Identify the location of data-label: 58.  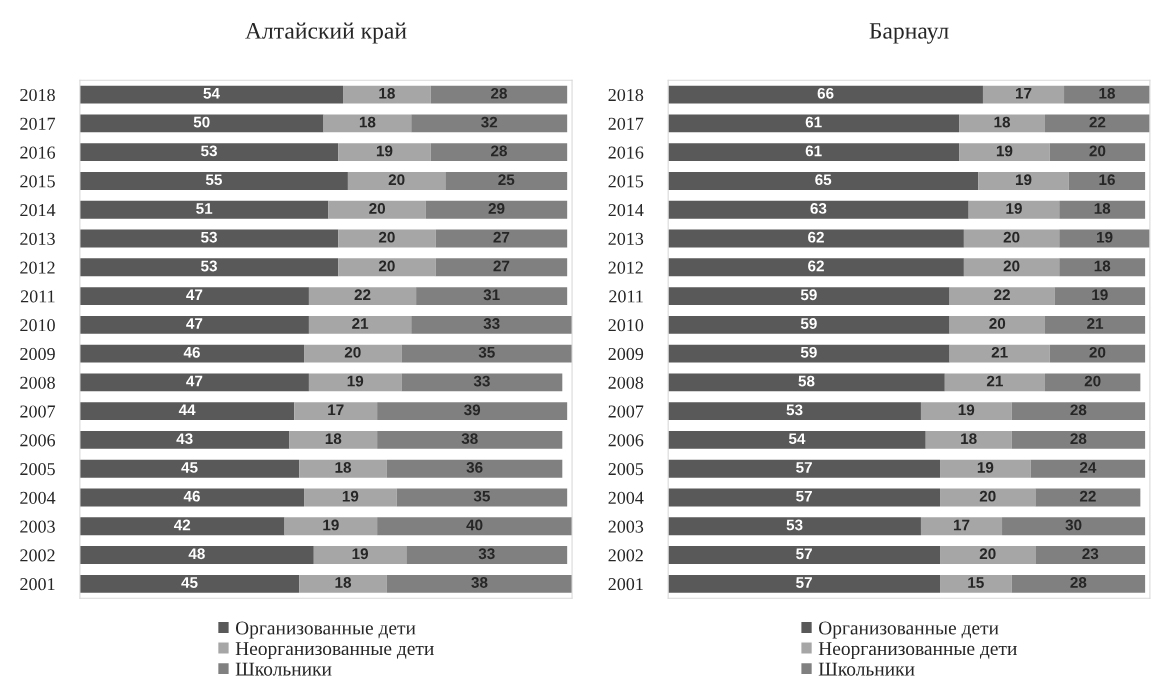
(806, 381).